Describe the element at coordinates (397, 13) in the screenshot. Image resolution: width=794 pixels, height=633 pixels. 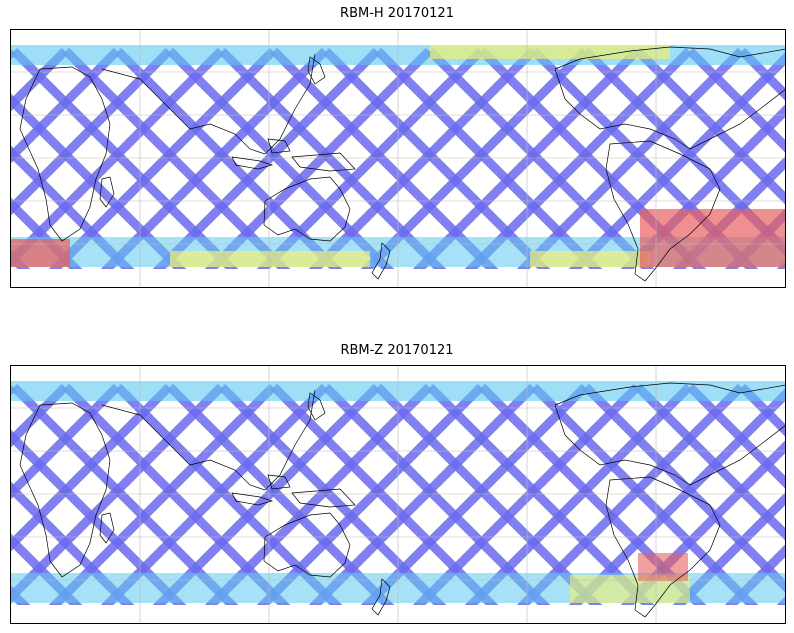
I see `panel-title-rbm-h: RBM-H 20170121` at that location.